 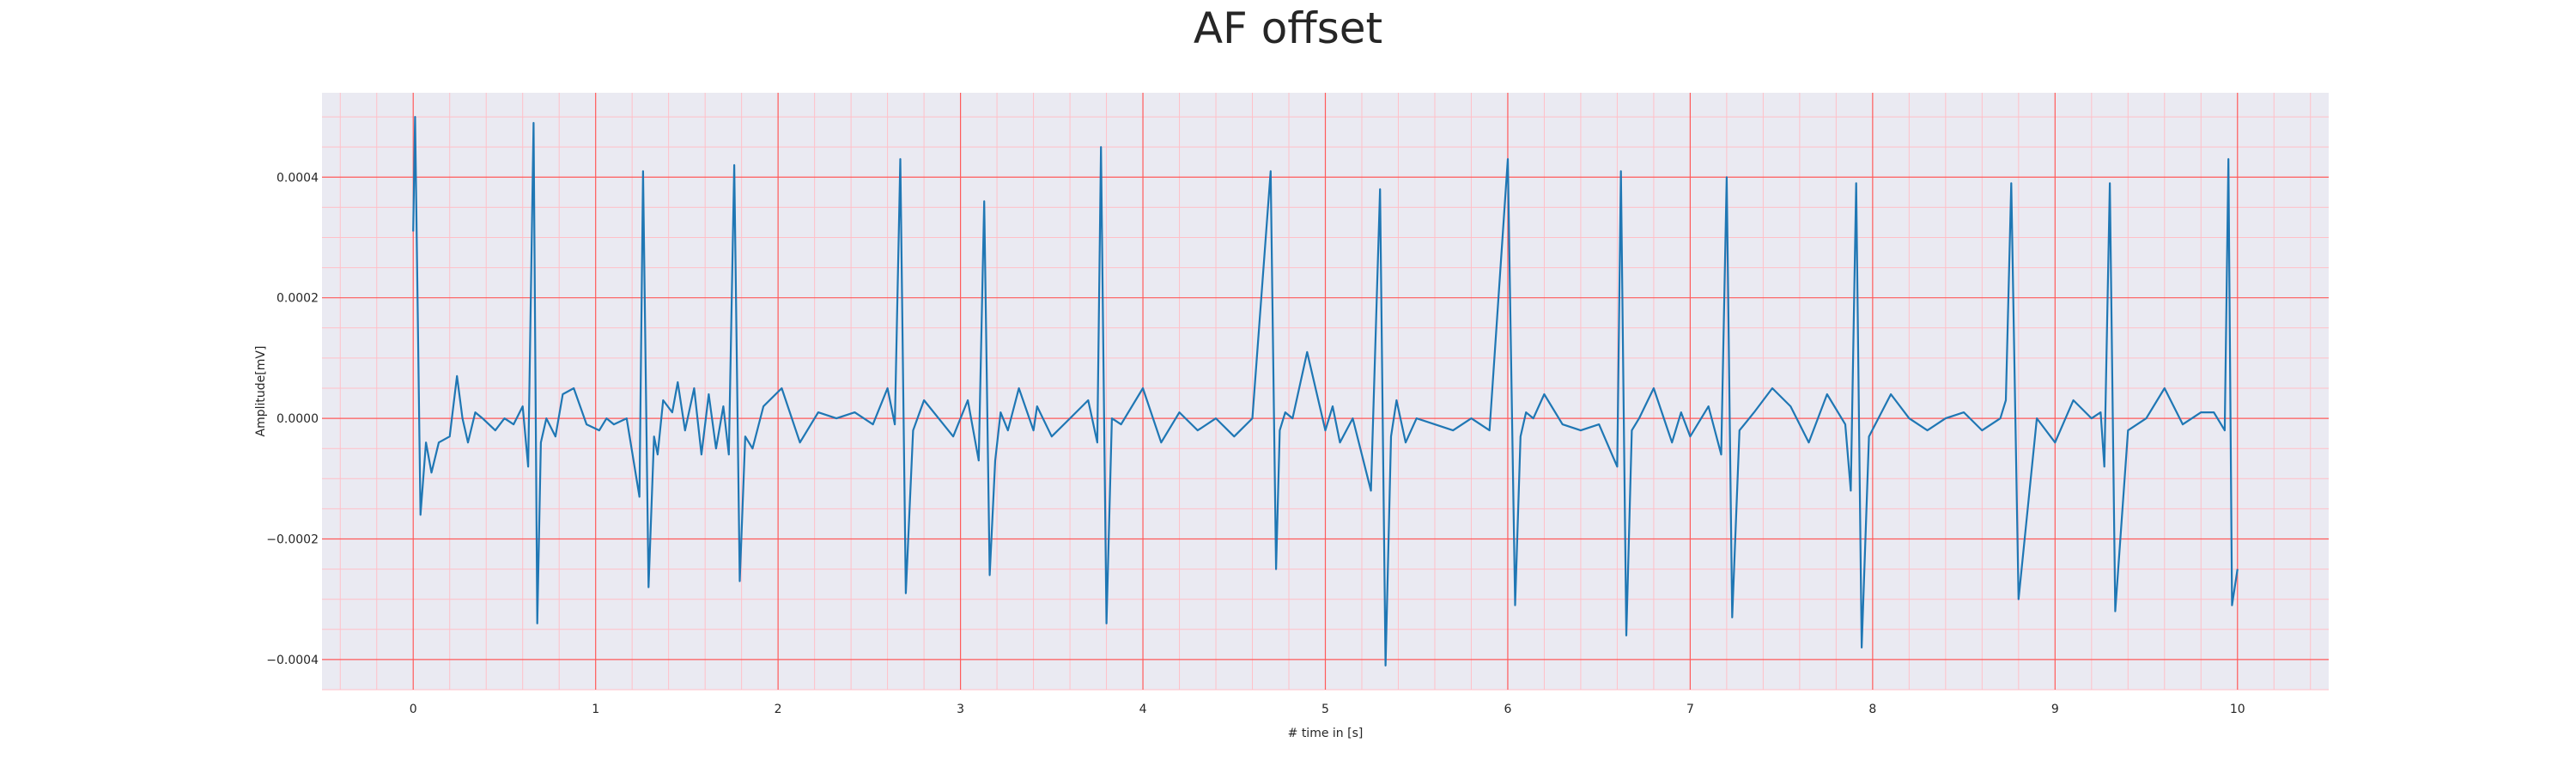 What do you see at coordinates (1872, 709) in the screenshot?
I see `x-tick-label: 8` at bounding box center [1872, 709].